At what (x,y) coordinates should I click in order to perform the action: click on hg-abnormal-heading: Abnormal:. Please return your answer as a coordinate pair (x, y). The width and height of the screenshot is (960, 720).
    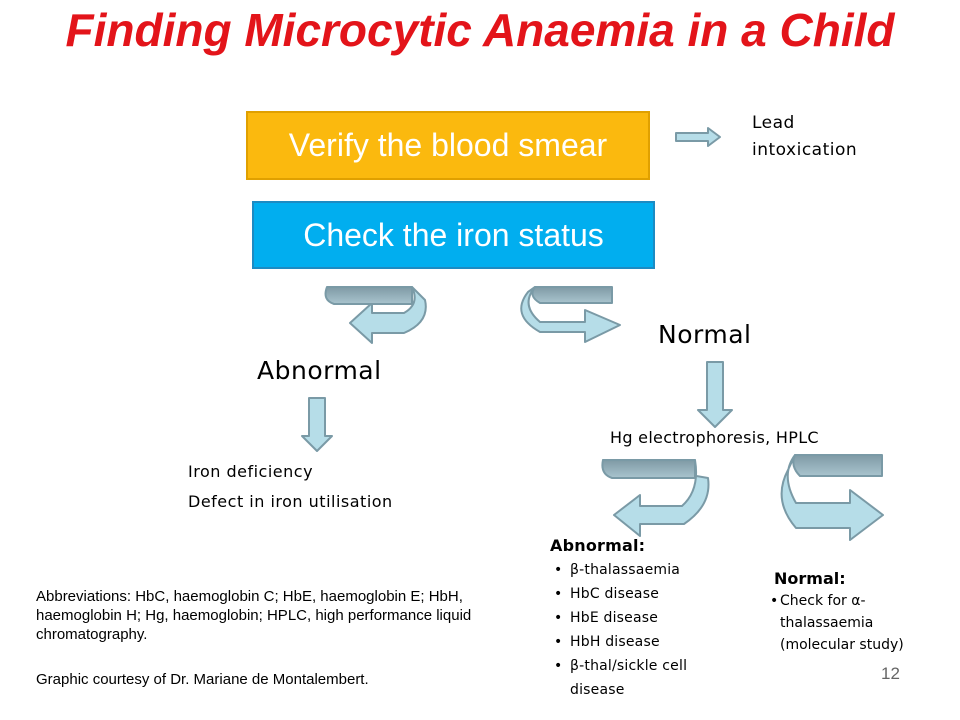
    Looking at the image, I should click on (598, 545).